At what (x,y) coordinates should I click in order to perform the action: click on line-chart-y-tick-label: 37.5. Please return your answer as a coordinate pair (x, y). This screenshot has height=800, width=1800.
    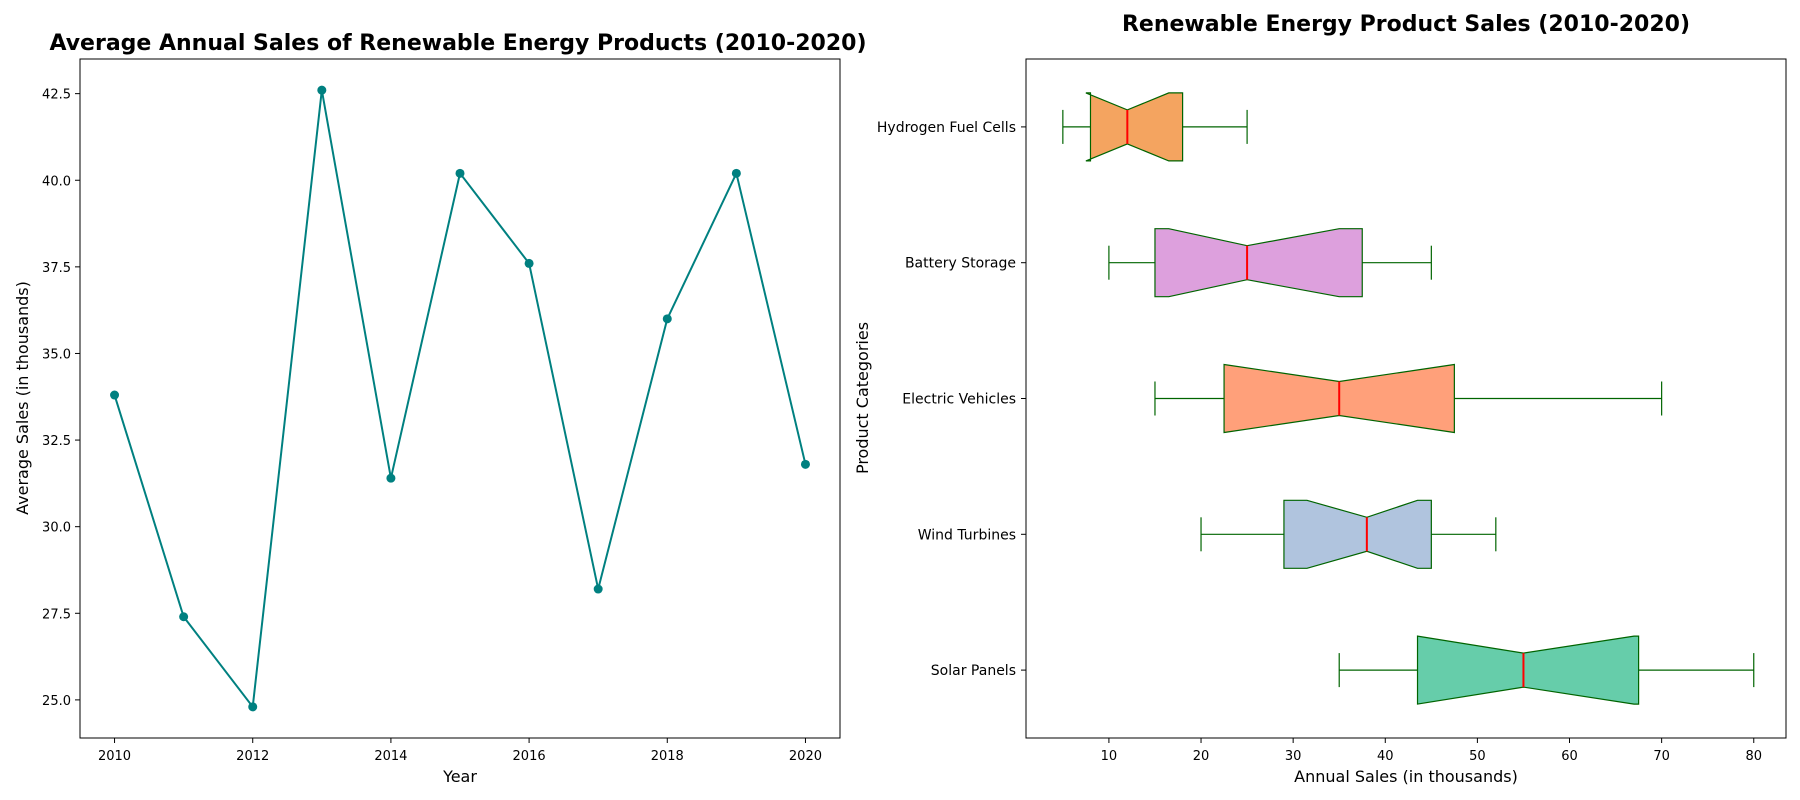
    Looking at the image, I should click on (56, 268).